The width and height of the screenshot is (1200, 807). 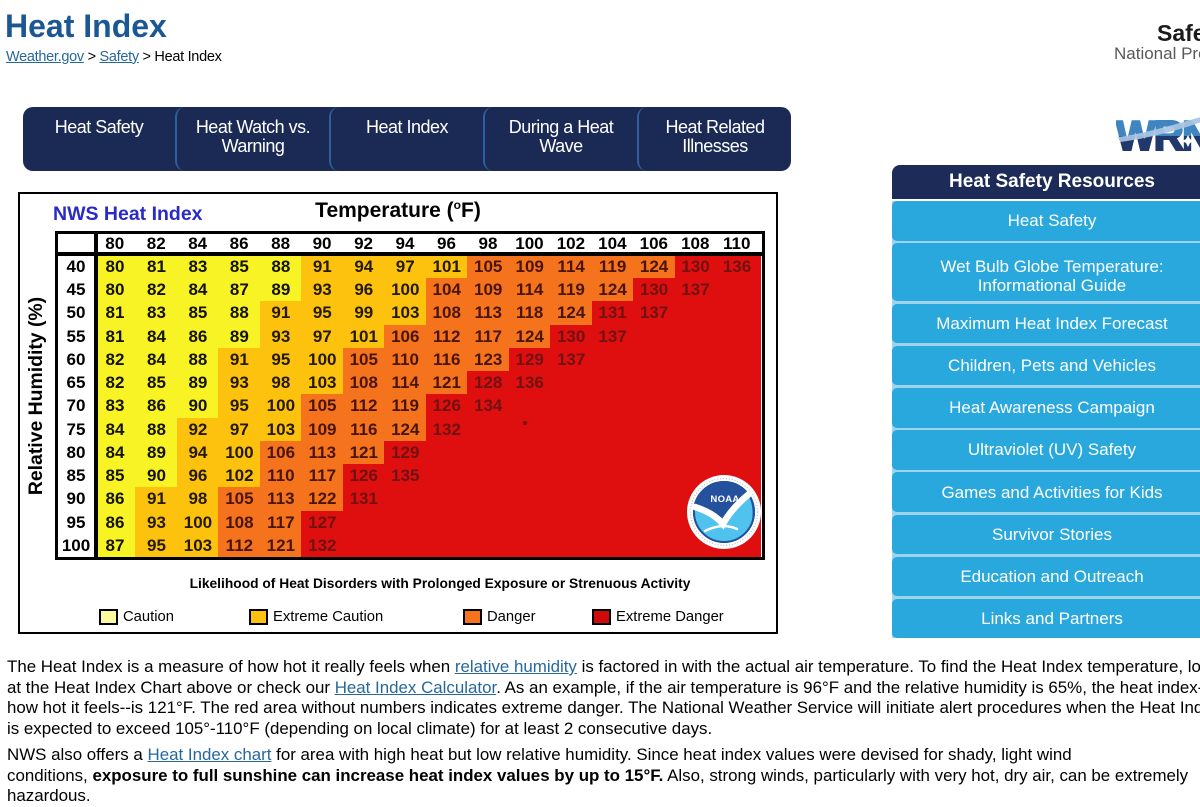 What do you see at coordinates (724, 499) in the screenshot?
I see `svg-text: NOAA` at bounding box center [724, 499].